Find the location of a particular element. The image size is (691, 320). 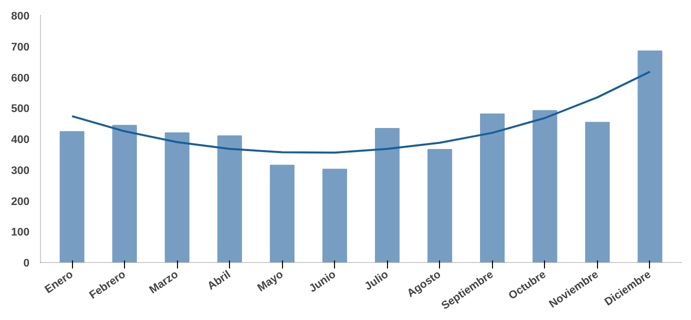

y-tick-label: 800 is located at coordinates (20, 16).